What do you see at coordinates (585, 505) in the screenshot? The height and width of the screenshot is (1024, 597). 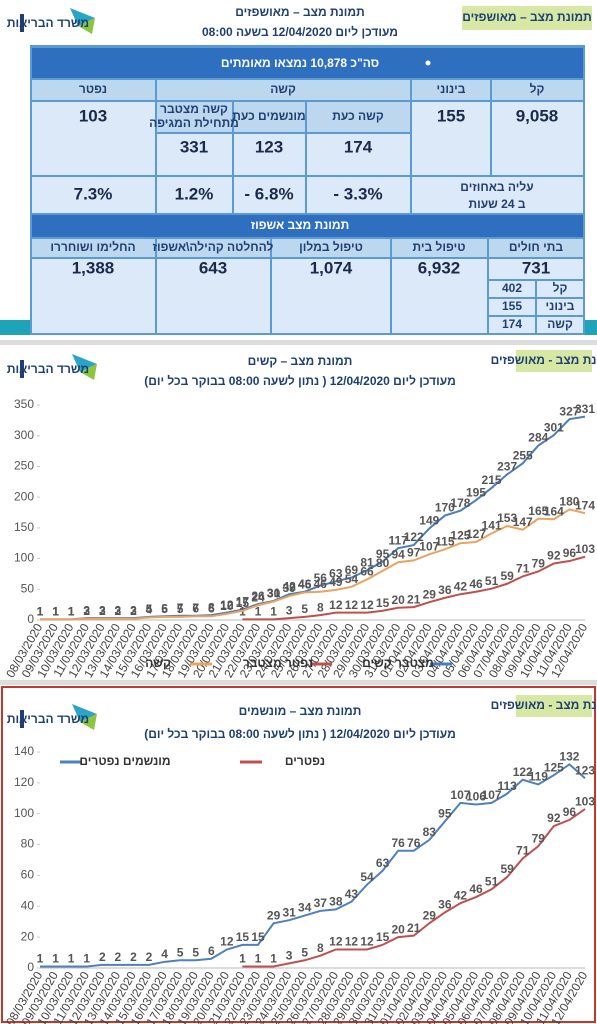 I see `data-label: 174` at bounding box center [585, 505].